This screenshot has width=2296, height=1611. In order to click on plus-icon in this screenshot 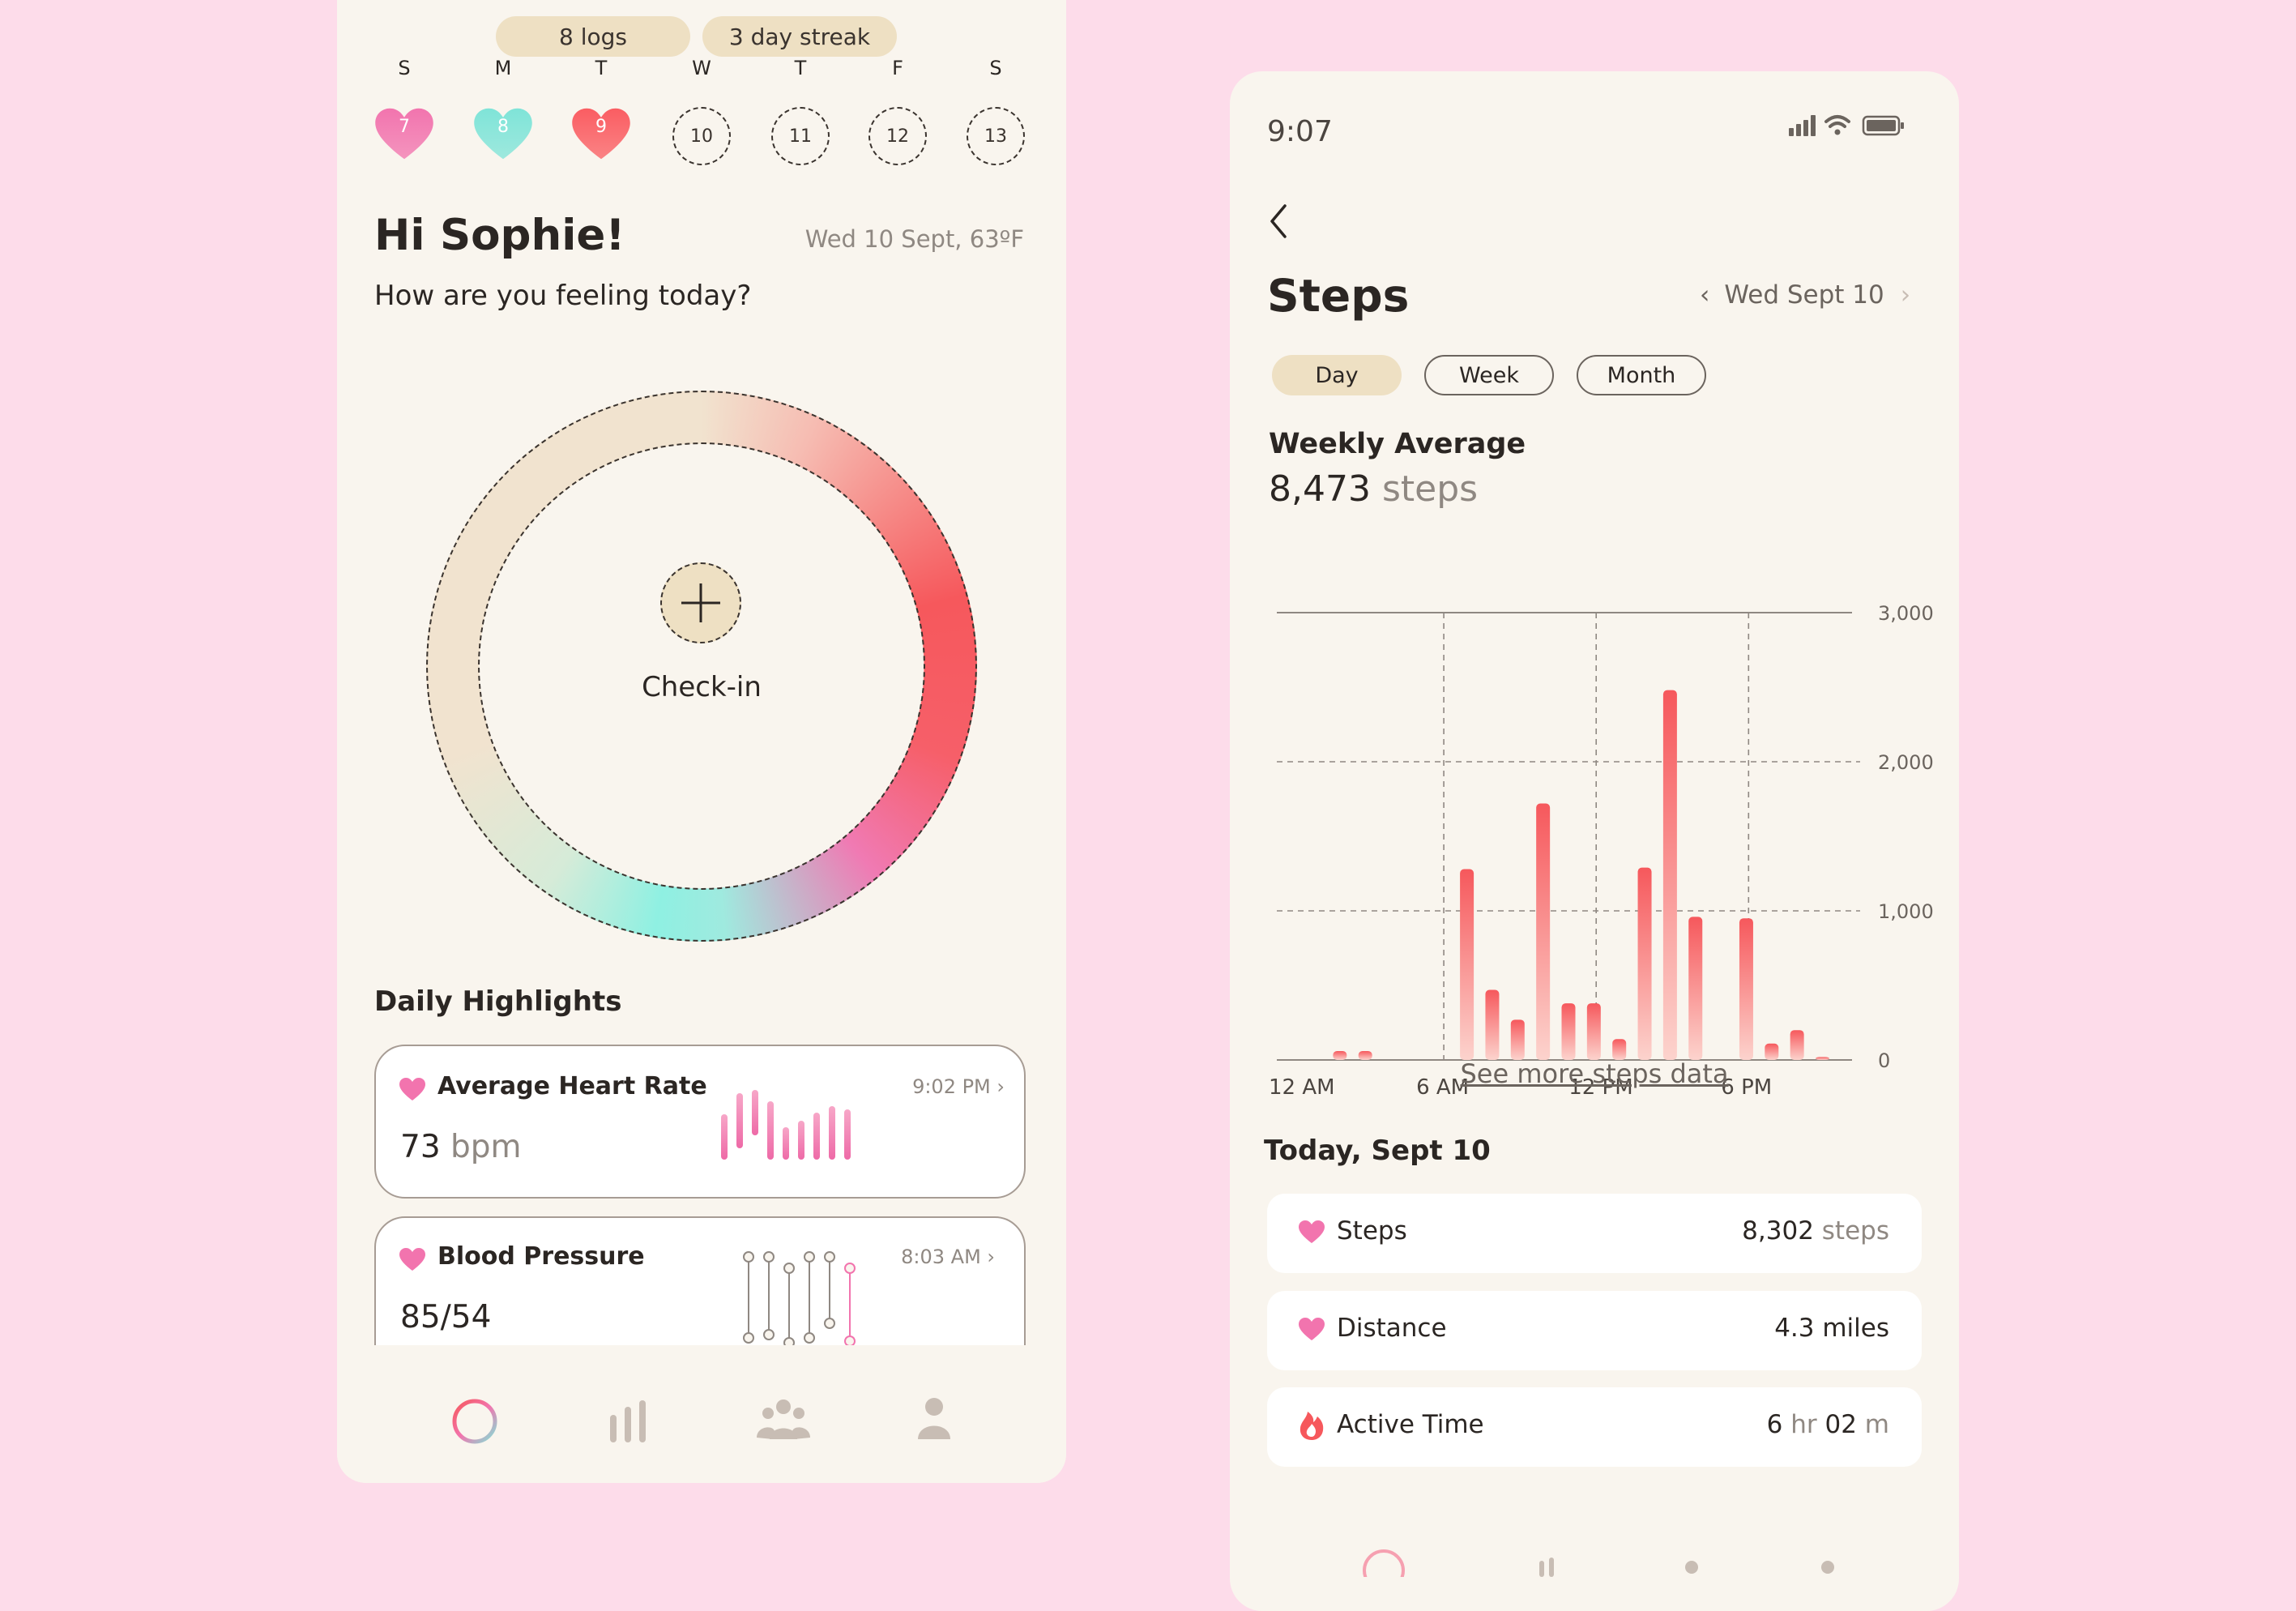, I will do `click(701, 602)`.